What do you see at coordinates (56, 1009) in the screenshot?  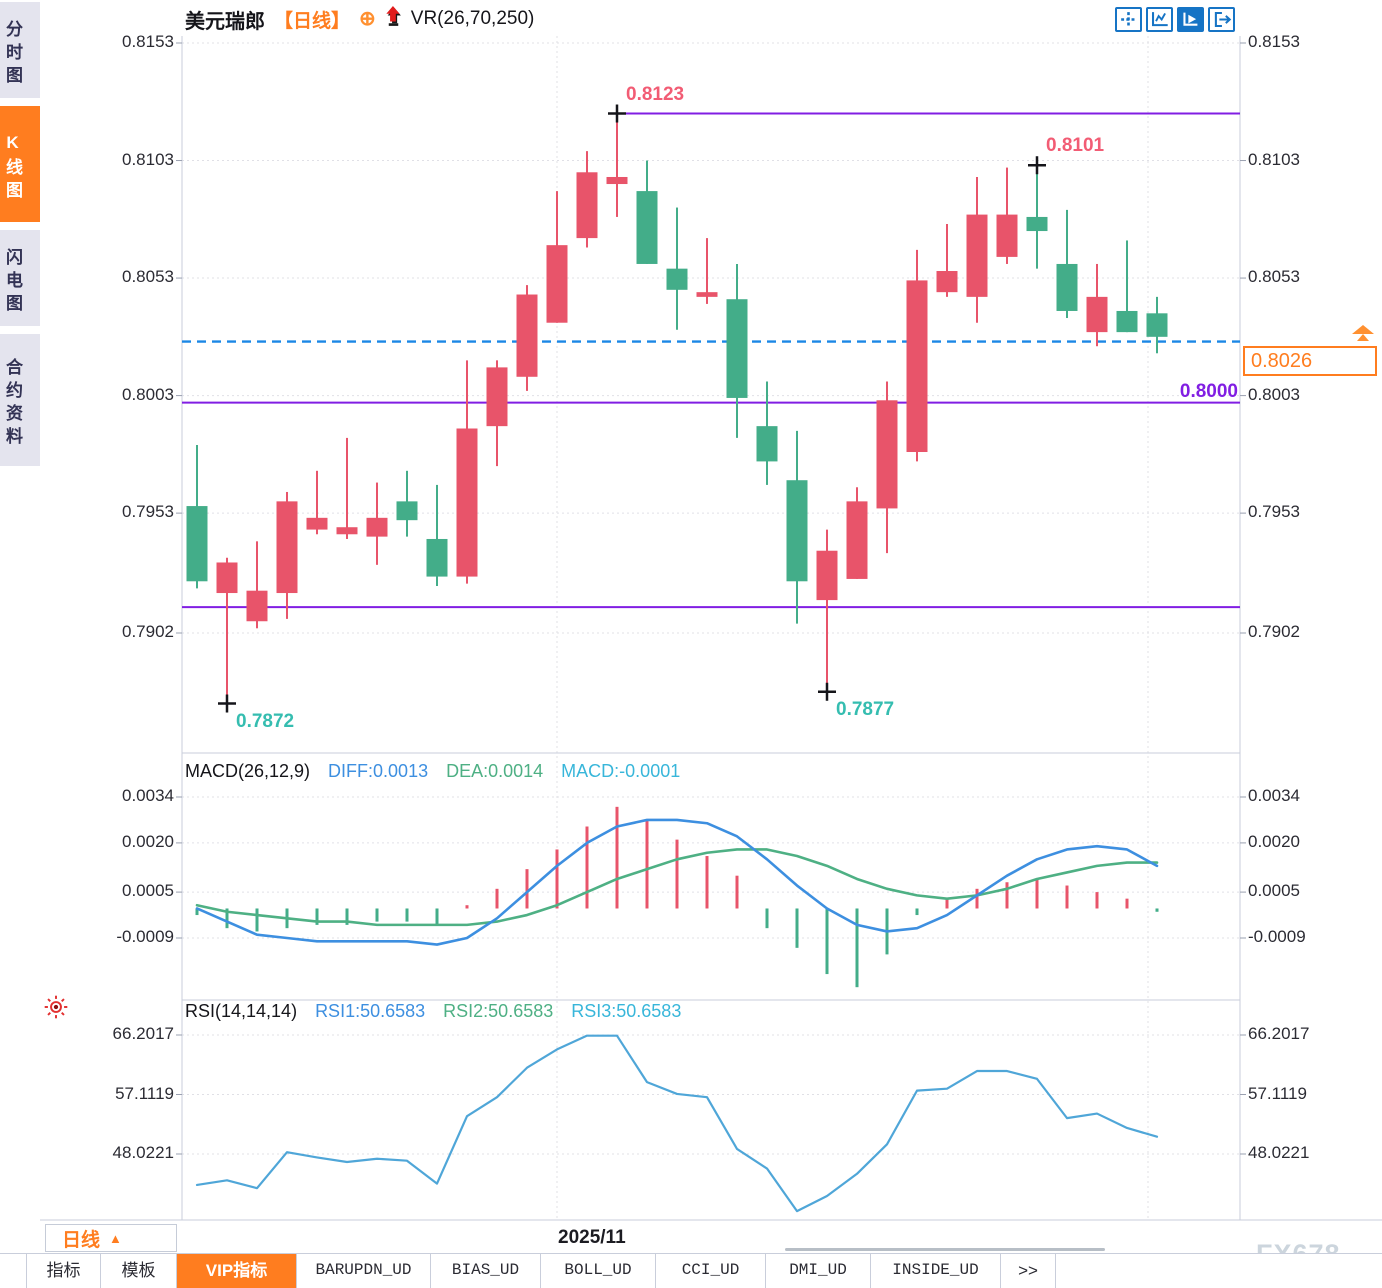 I see `sun-icon` at bounding box center [56, 1009].